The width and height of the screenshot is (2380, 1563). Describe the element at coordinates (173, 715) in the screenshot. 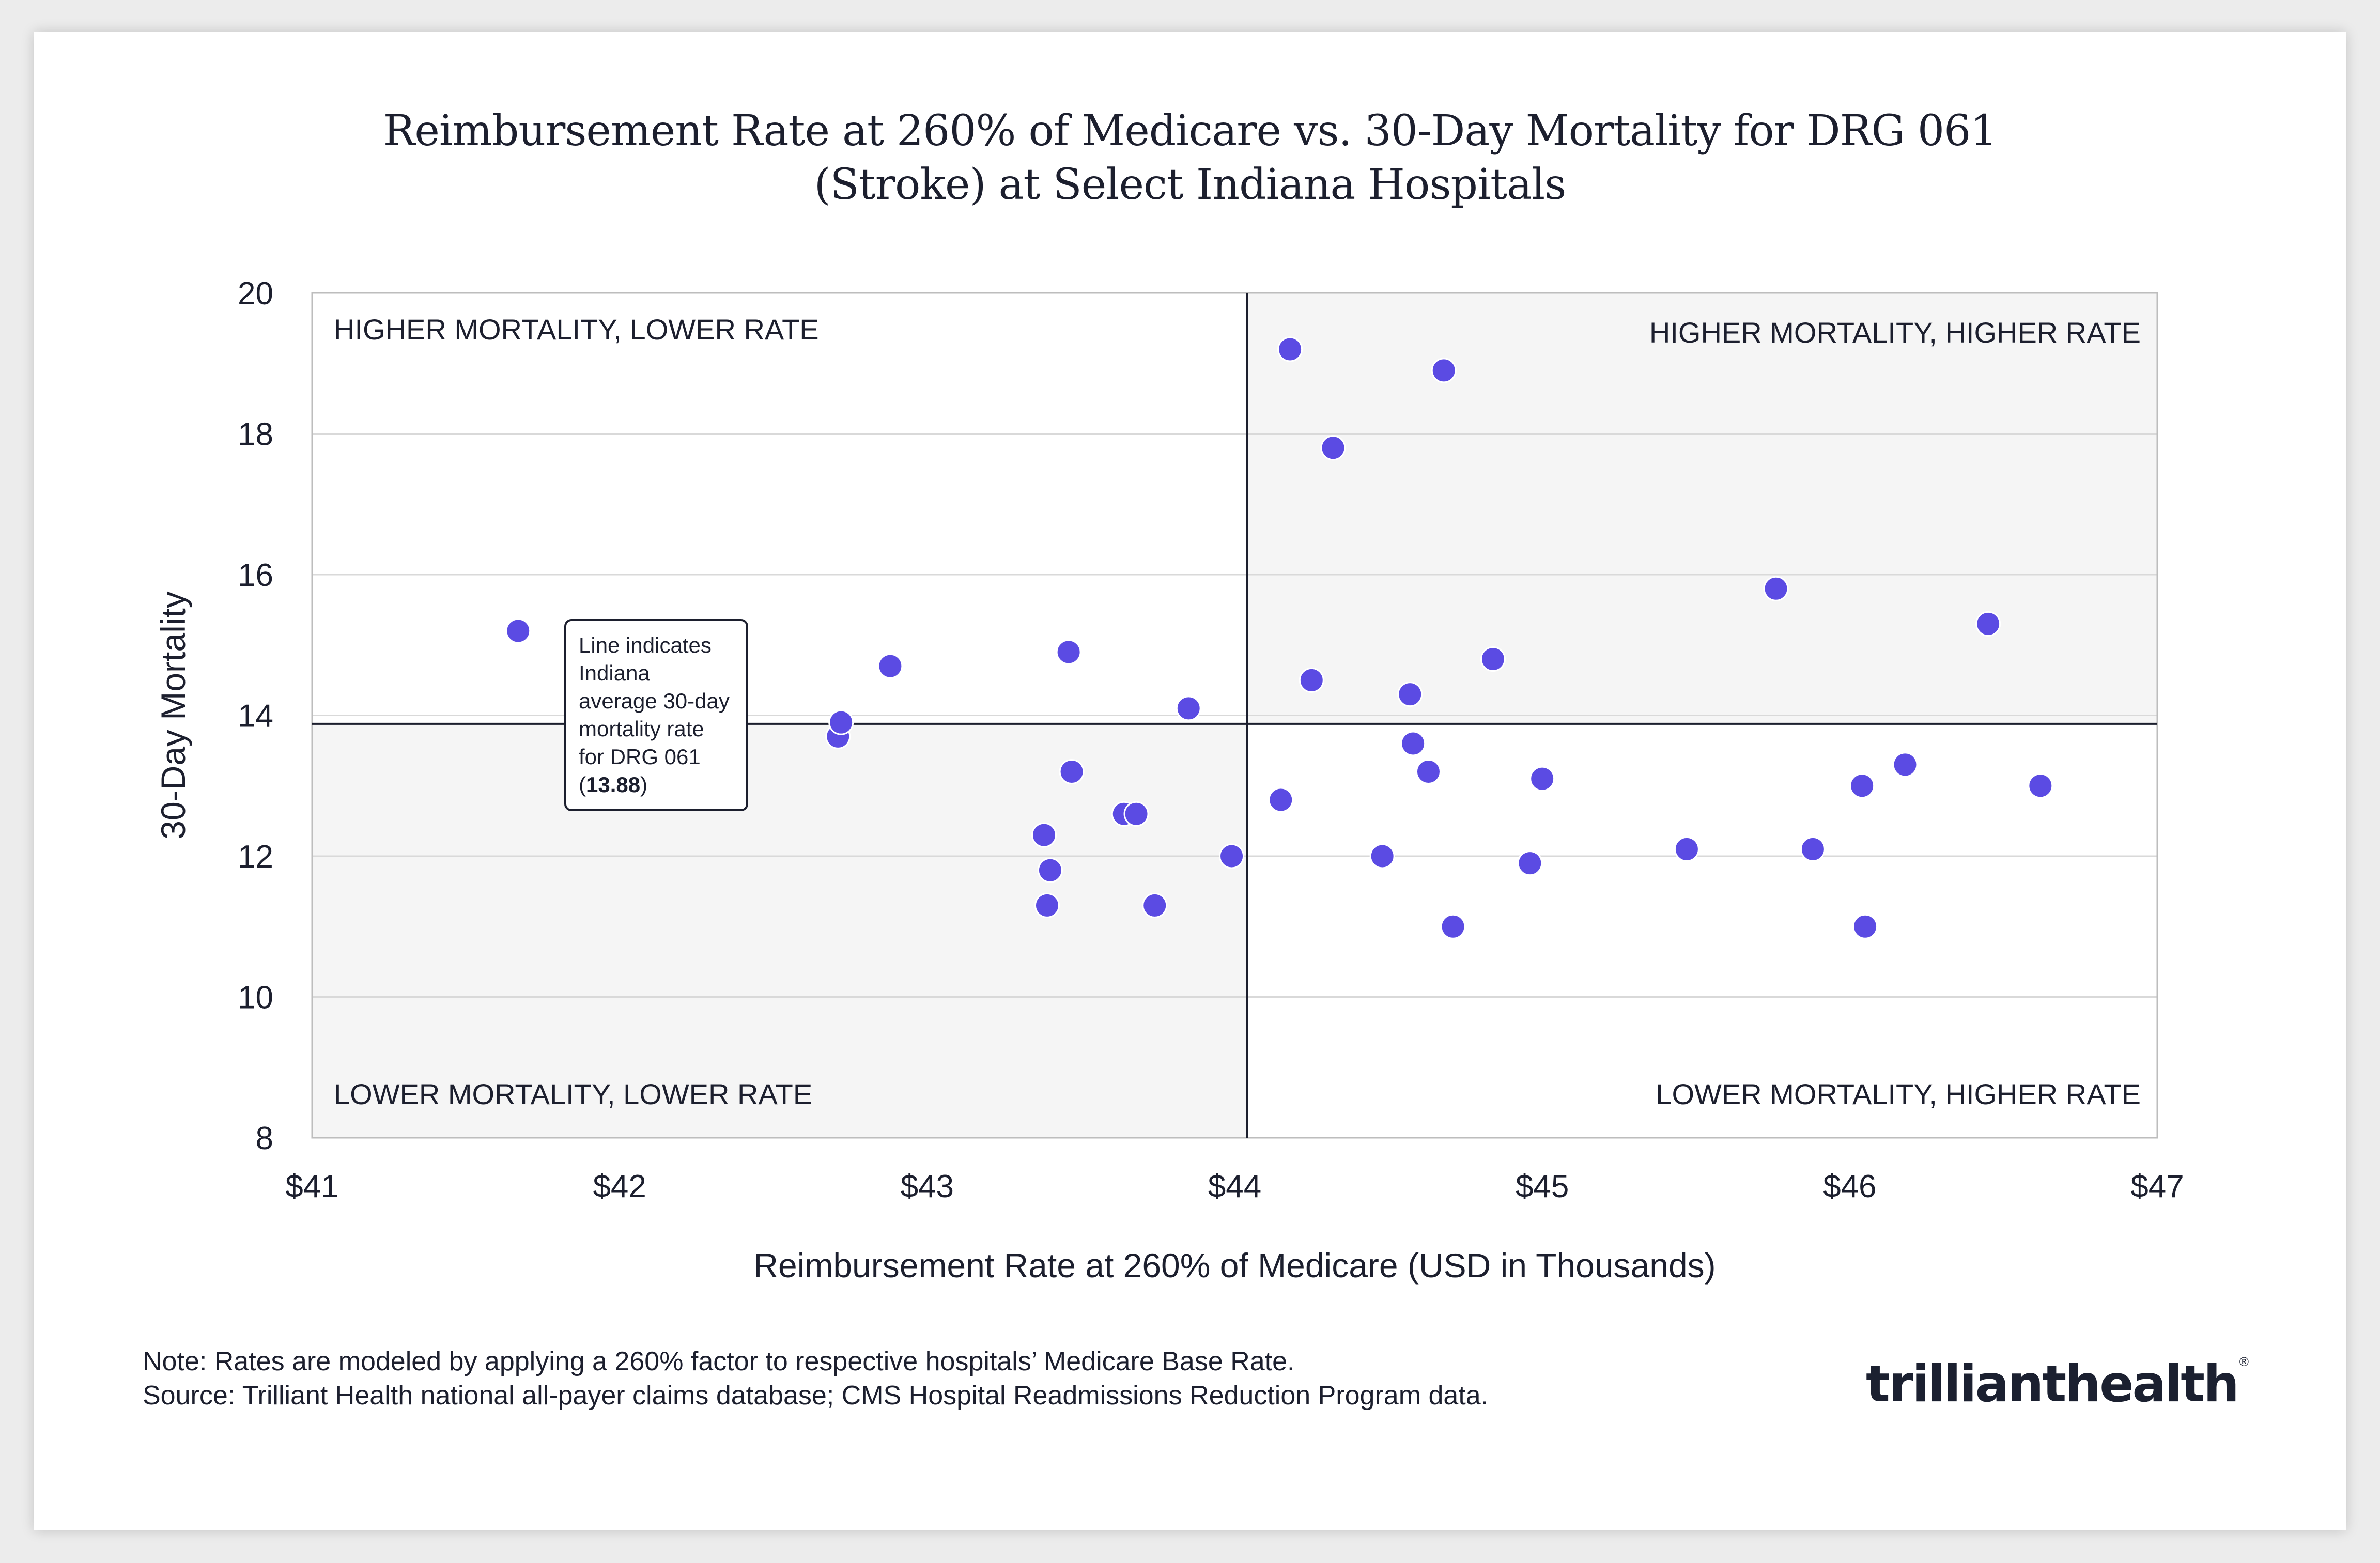

I see `y-axis-title: 30-Day Mortality` at that location.